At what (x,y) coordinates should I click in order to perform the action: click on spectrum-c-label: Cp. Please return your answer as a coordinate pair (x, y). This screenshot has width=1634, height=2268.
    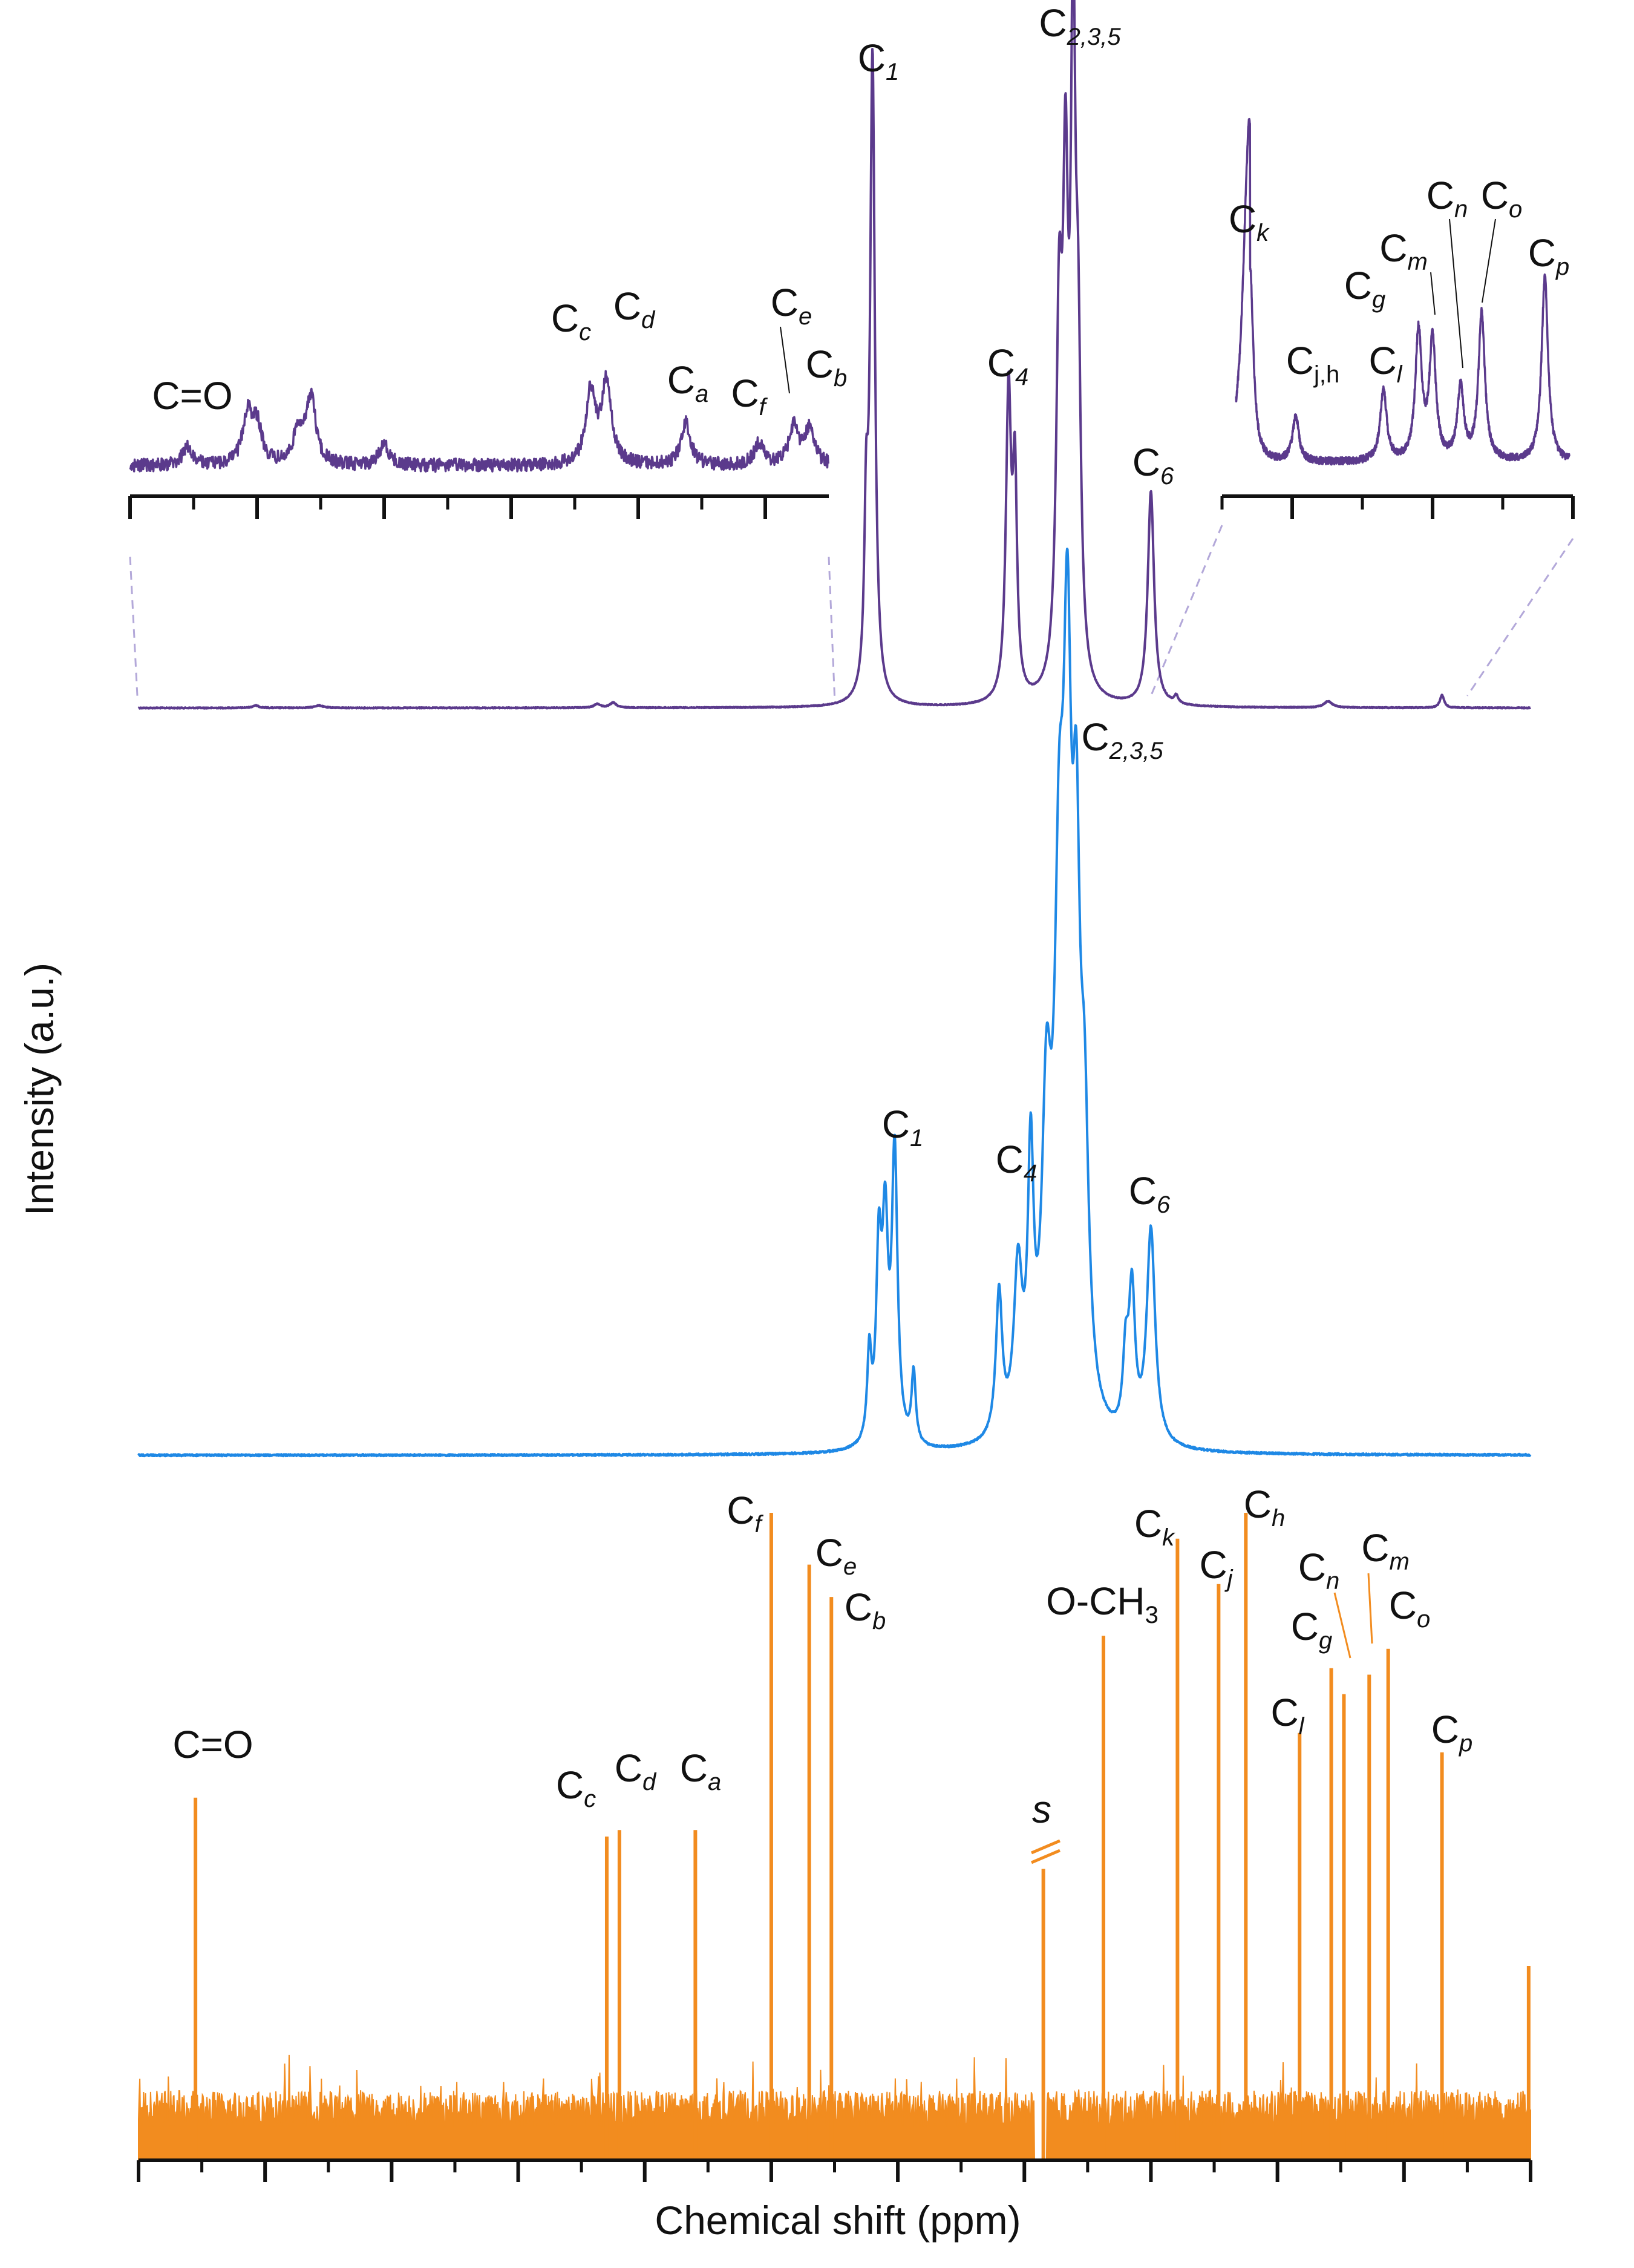
    Looking at the image, I should click on (1451, 1733).